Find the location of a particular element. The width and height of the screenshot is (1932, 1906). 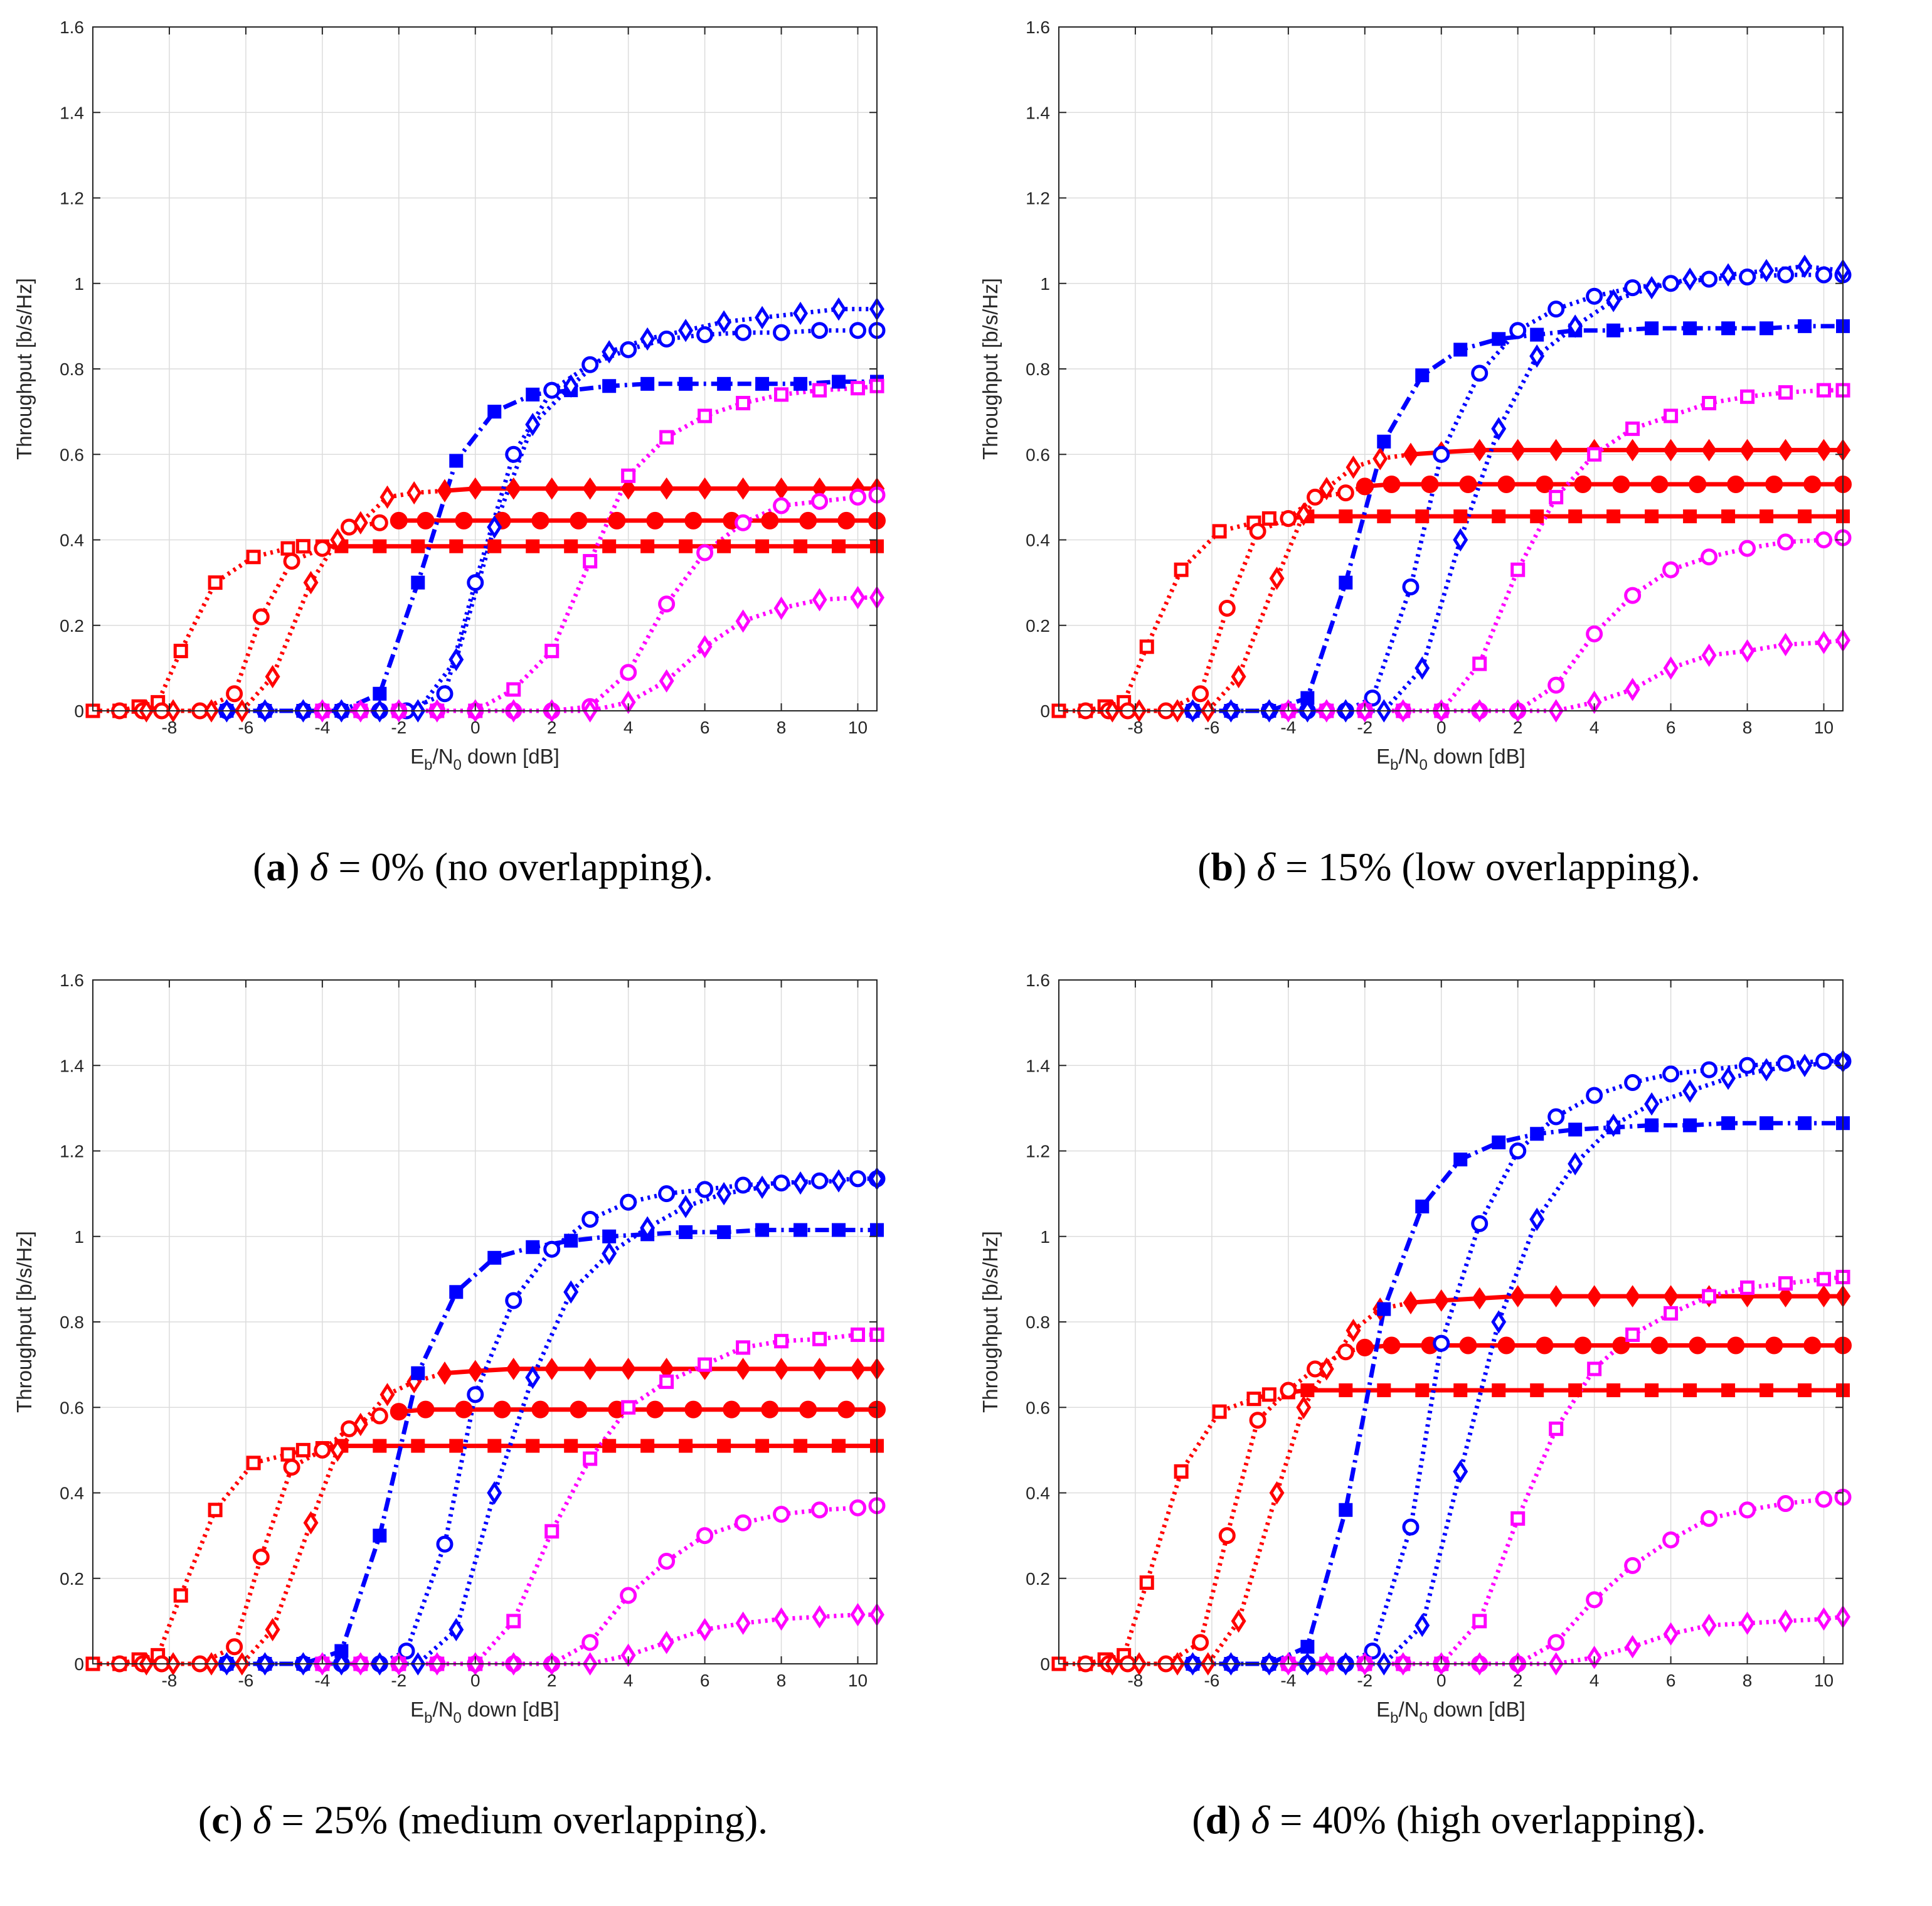

y-tick-label: 0.4 is located at coordinates (72, 1493).